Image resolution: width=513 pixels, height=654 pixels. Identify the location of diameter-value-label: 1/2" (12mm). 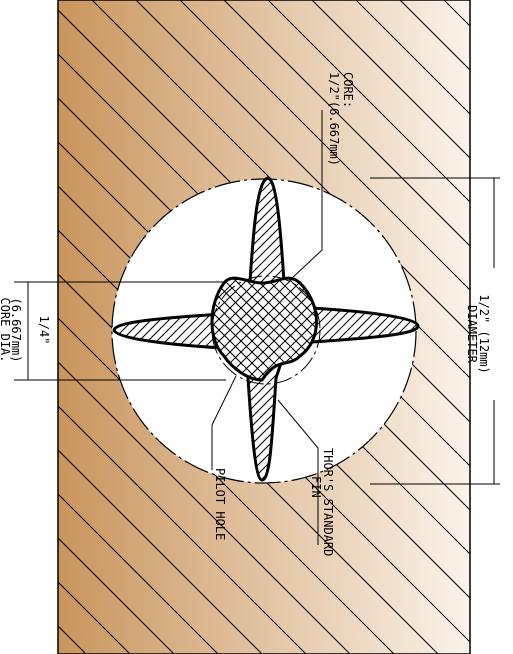
(484, 333).